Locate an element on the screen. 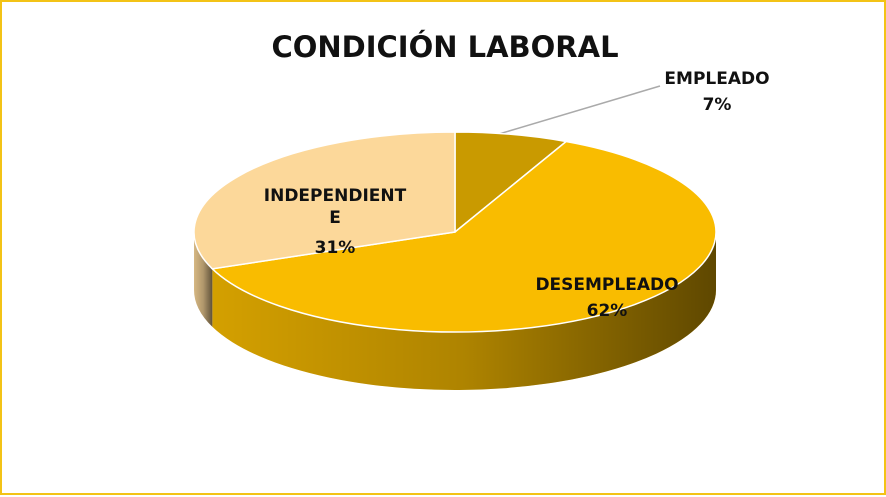 Image resolution: width=886 pixels, height=497 pixels. data-label-name: DESEMPLEADO is located at coordinates (607, 285).